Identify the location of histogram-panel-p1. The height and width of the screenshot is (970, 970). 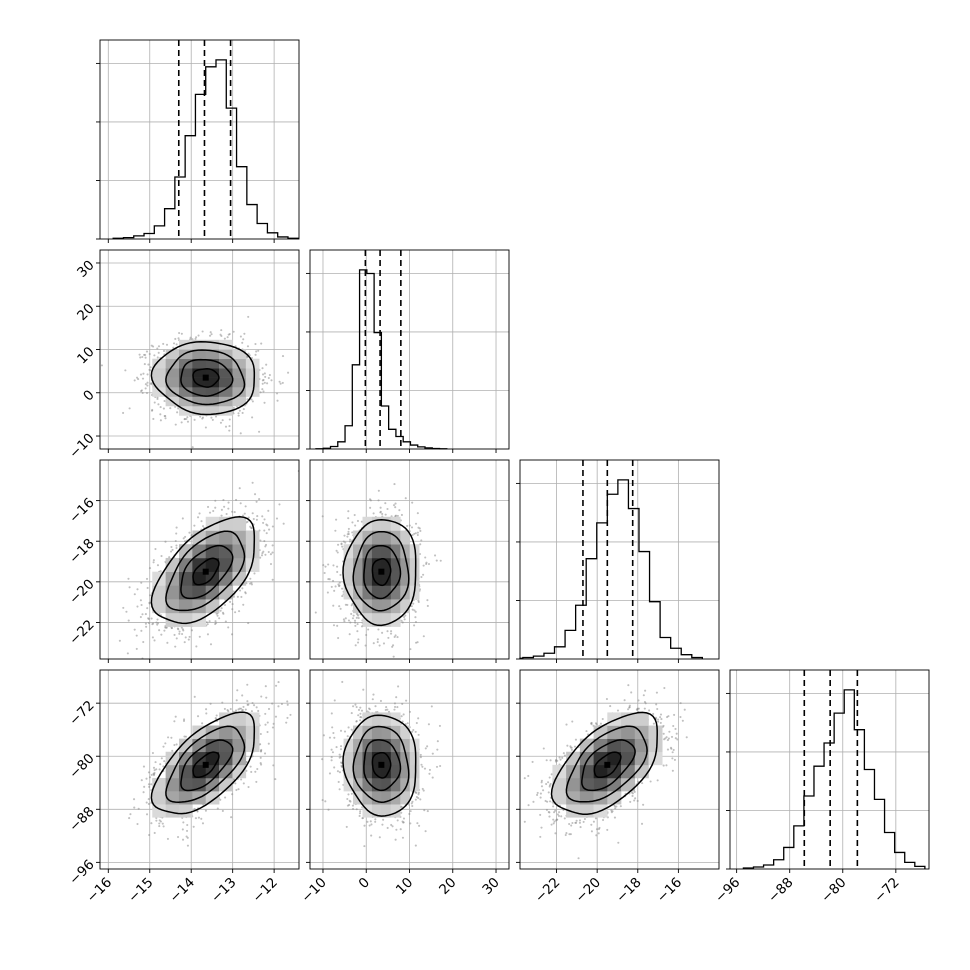
(408, 351).